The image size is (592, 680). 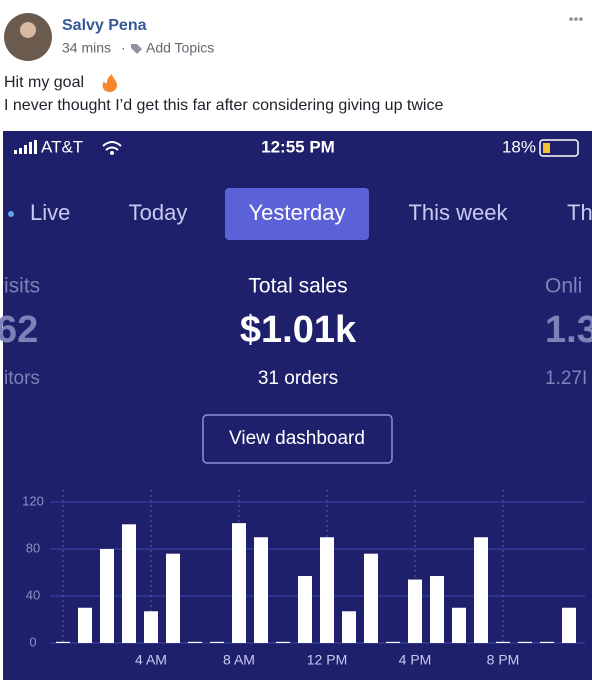 What do you see at coordinates (151, 660) in the screenshot?
I see `x-tick-label: 4 AM` at bounding box center [151, 660].